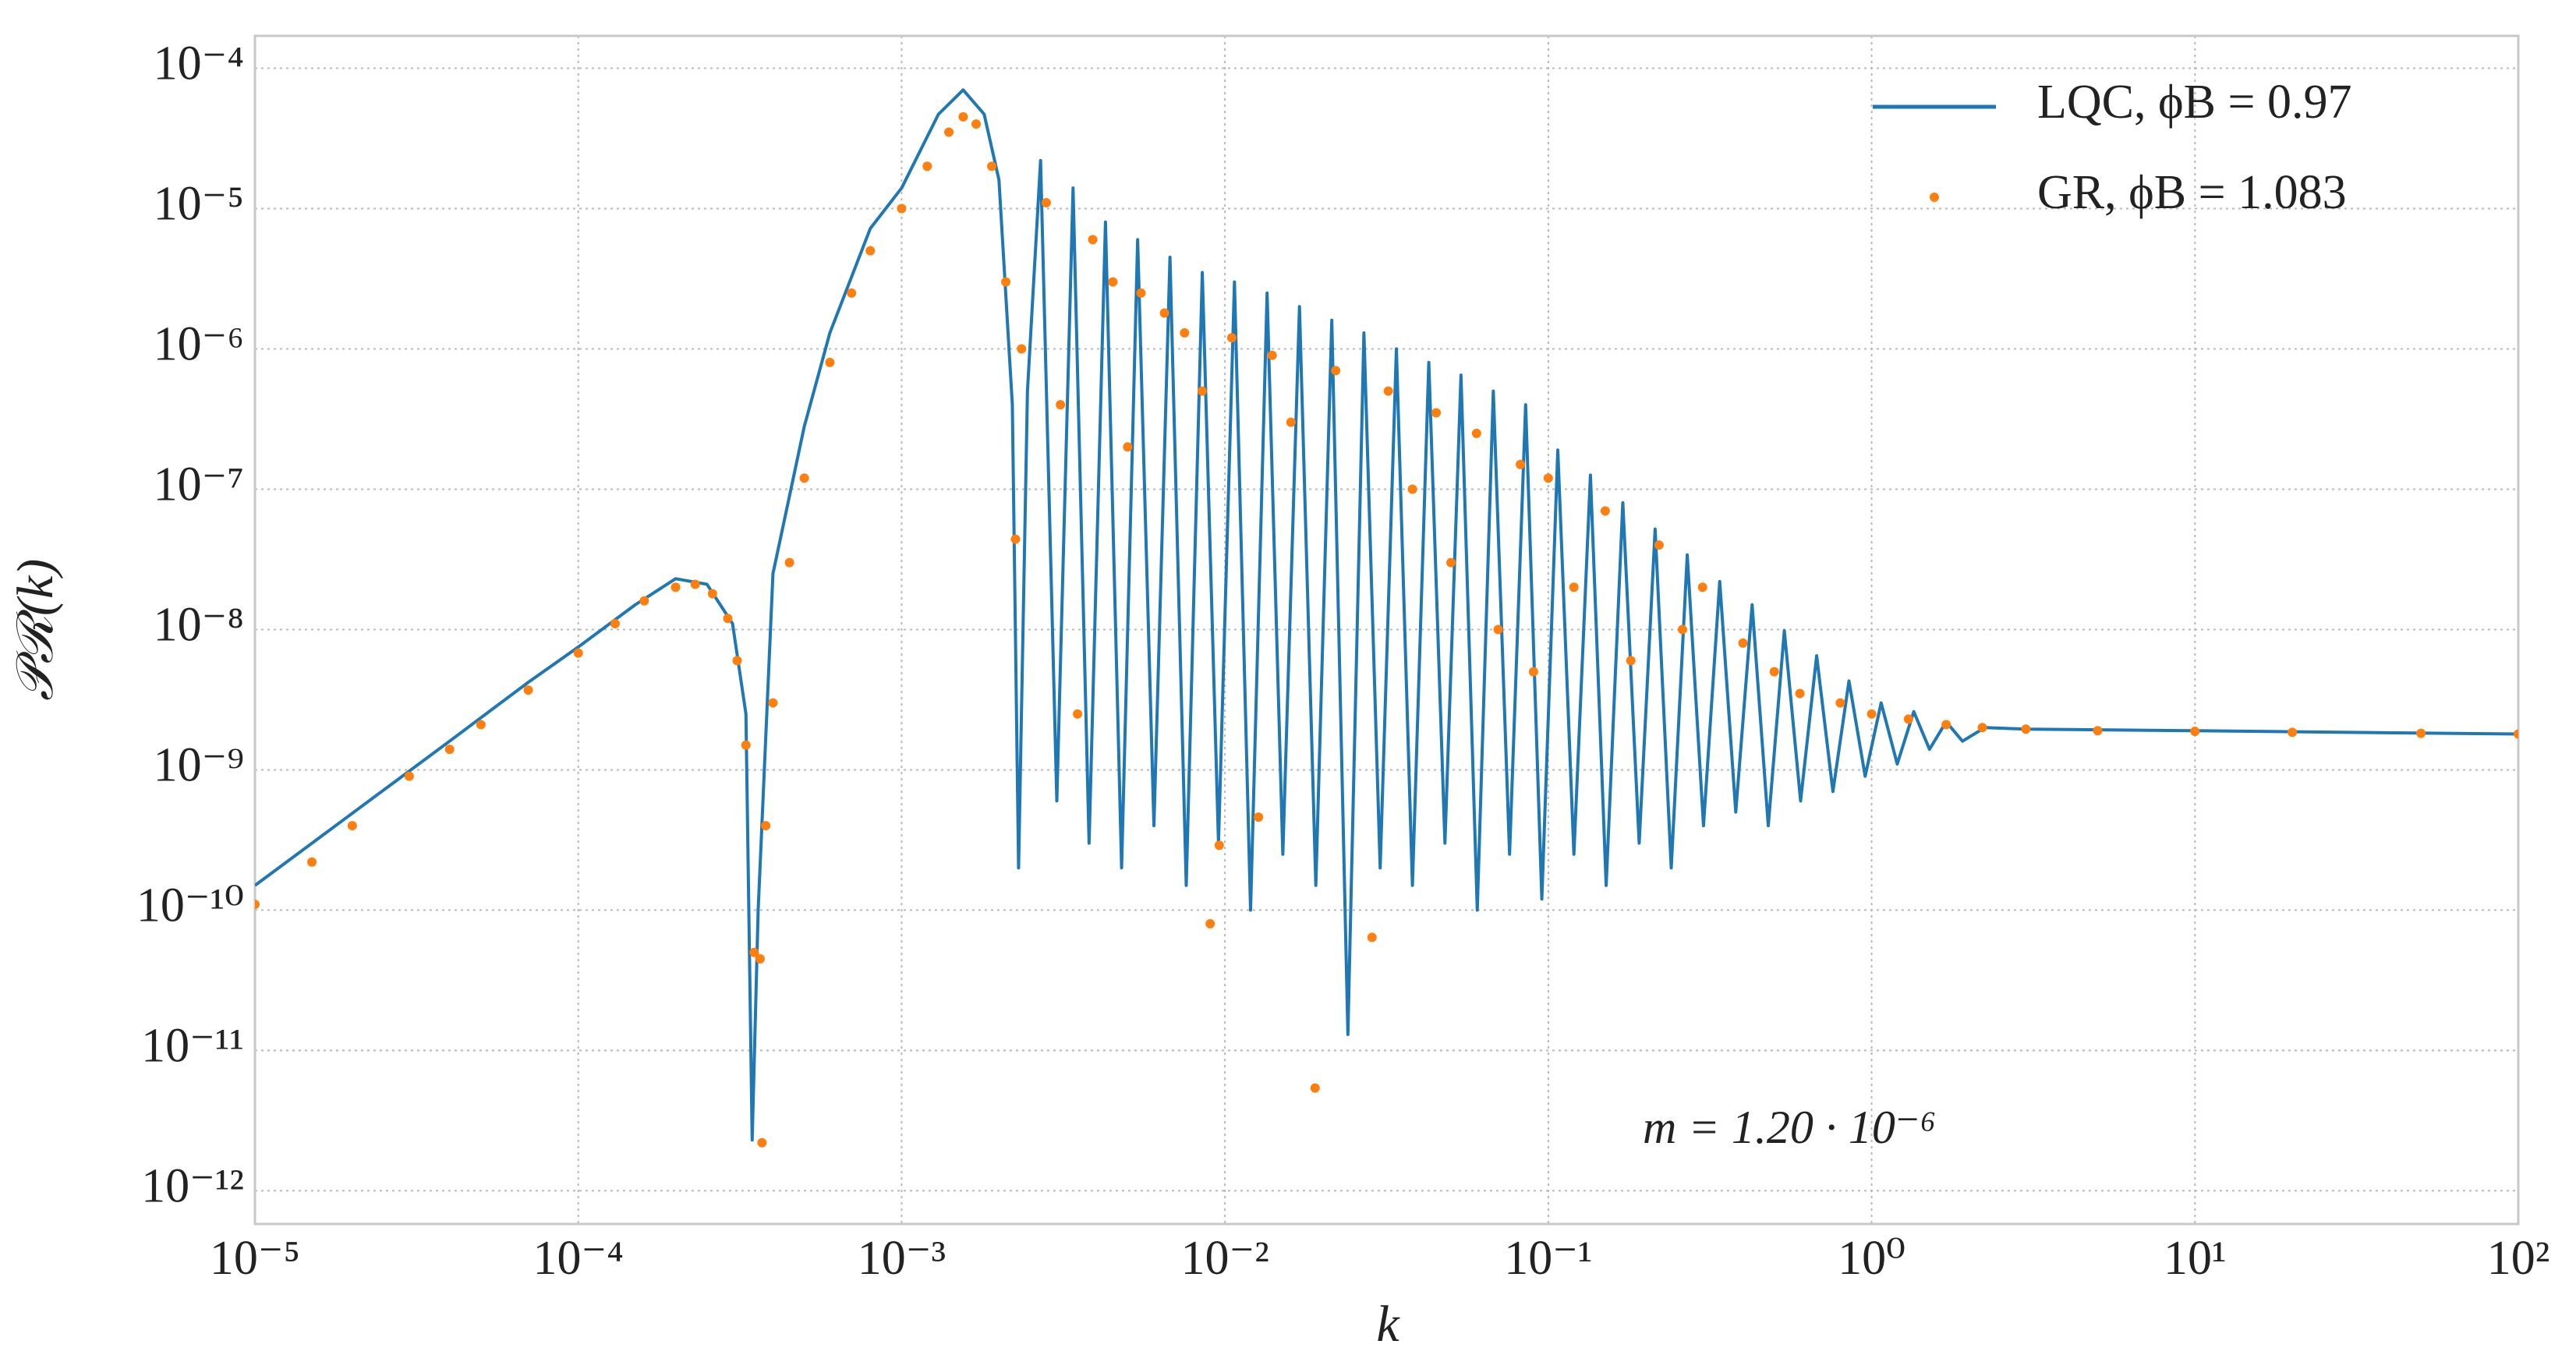 The height and width of the screenshot is (1369, 2576). What do you see at coordinates (2518, 1258) in the screenshot?
I see `x-tick-label: 10²` at bounding box center [2518, 1258].